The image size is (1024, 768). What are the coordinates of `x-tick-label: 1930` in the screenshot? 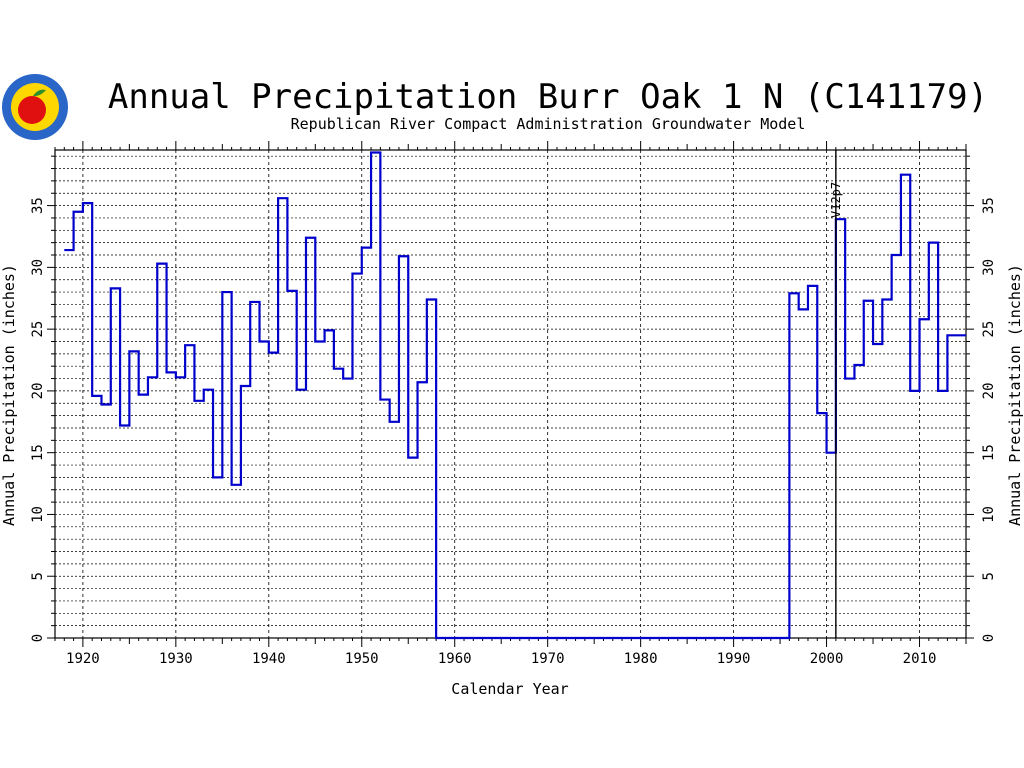 It's located at (176, 659).